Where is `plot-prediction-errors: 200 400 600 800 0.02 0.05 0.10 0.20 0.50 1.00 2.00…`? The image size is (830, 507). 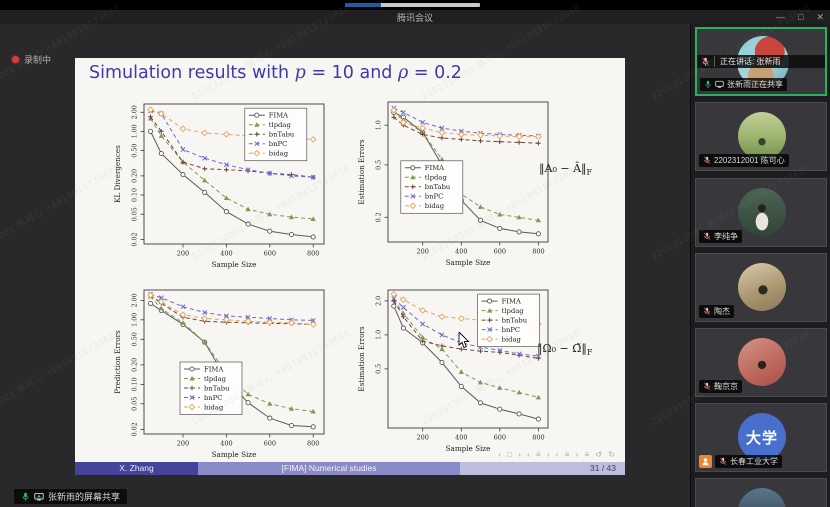 plot-prediction-errors: 200 400 600 800 0.02 0.05 0.10 0.20 0.50 1.00 2.00… is located at coordinates (219, 374).